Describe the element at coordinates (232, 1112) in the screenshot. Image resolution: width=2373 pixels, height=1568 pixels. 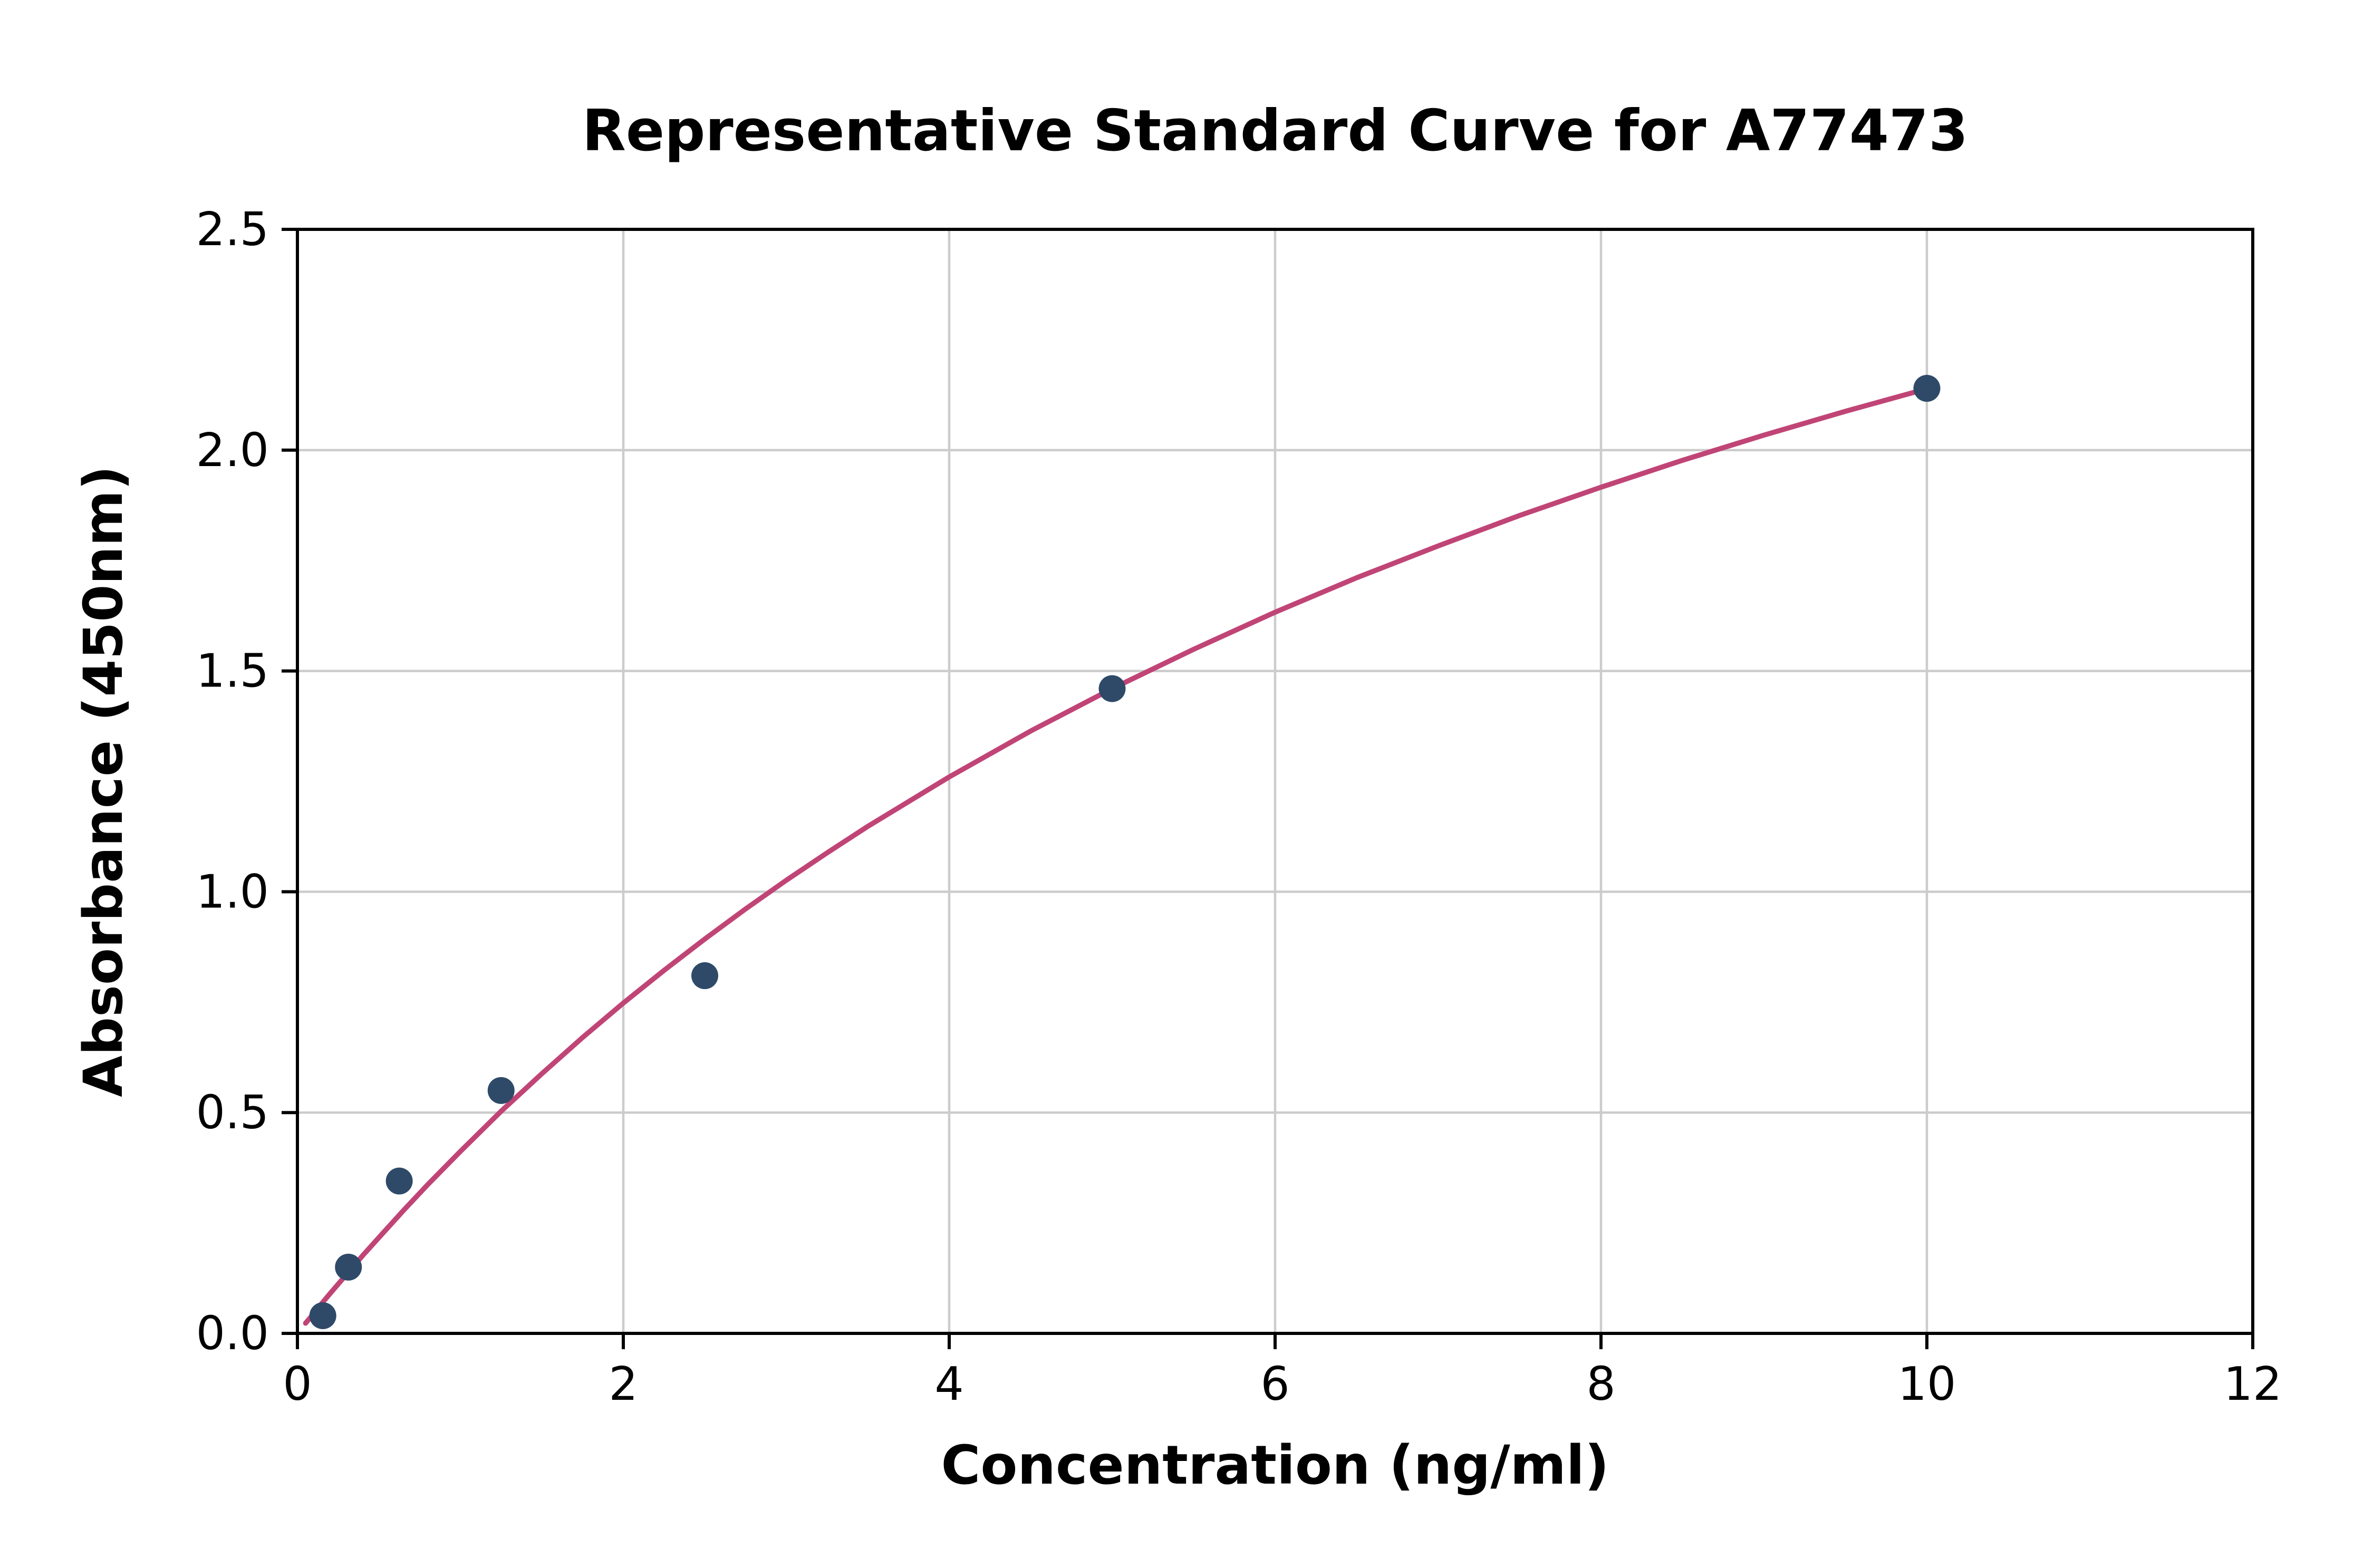
I see `y-tick-label: 0.5` at that location.